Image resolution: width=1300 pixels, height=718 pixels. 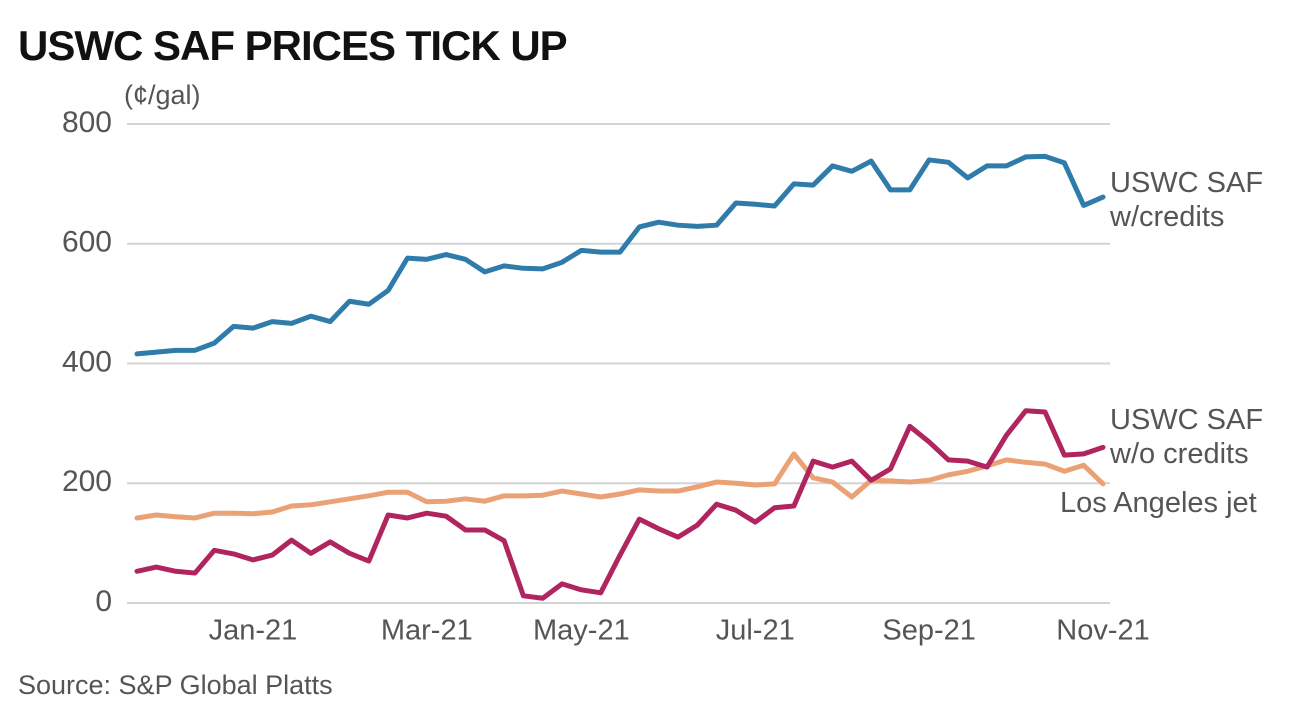 I want to click on x-tick-label: Jul-21, so click(x=755, y=631).